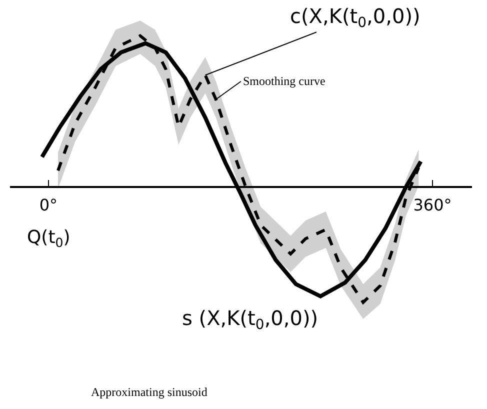  Describe the element at coordinates (355, 18) in the screenshot. I see `text: c(X,K(t$_{0}$,0,0))` at that location.